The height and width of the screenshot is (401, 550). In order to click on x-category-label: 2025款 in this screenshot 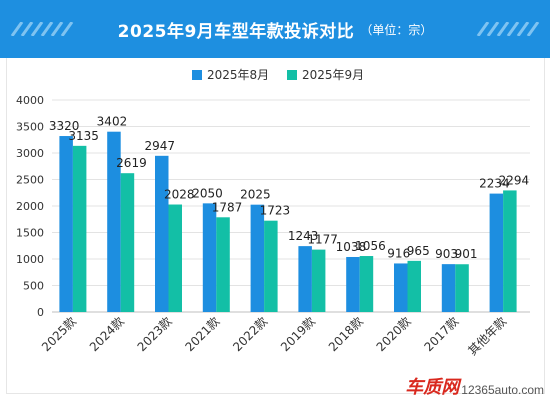, I will do `click(59, 334)`.